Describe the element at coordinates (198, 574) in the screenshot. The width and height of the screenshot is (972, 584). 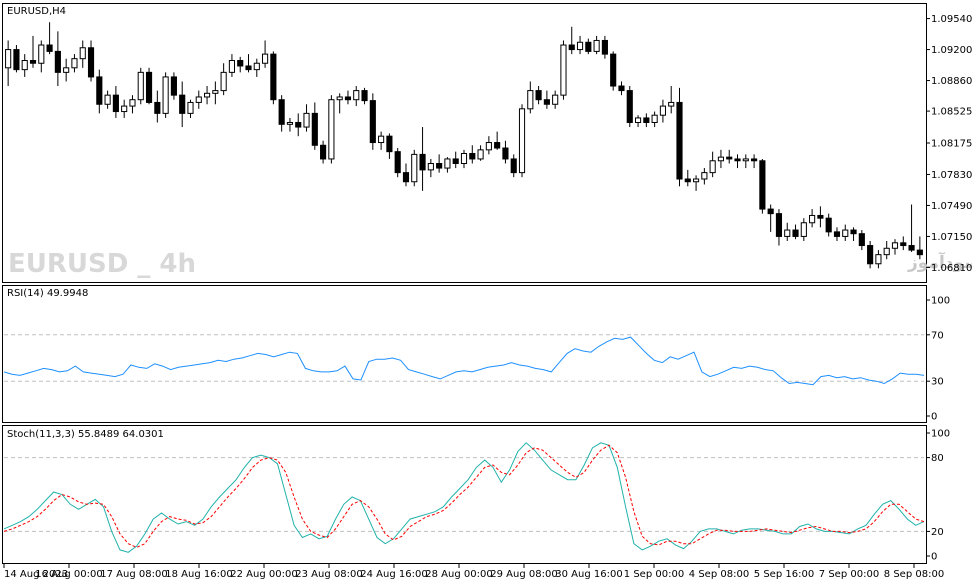
I see `time-tick-label: 18 Aug 16:00` at that location.